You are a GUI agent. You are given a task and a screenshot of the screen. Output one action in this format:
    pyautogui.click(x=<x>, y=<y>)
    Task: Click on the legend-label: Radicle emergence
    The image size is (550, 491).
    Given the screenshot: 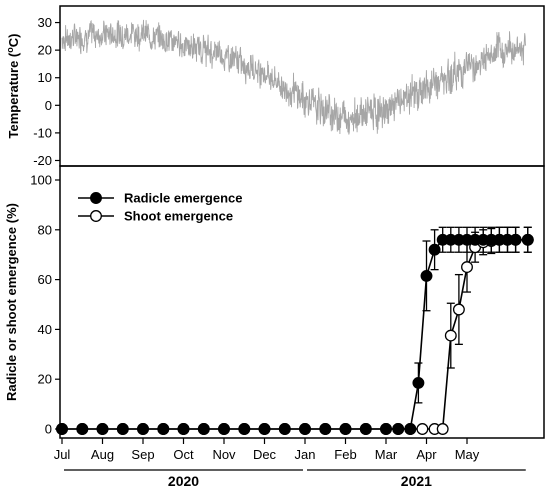 What is the action you would take?
    pyautogui.click(x=183, y=198)
    